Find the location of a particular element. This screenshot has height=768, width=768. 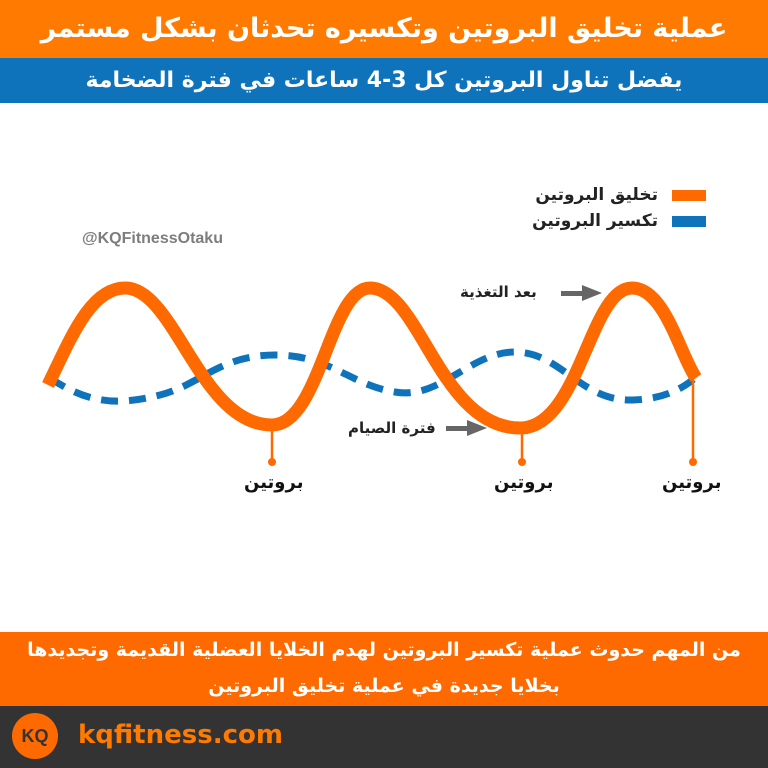

breakdown-curve is located at coordinates (373, 376).